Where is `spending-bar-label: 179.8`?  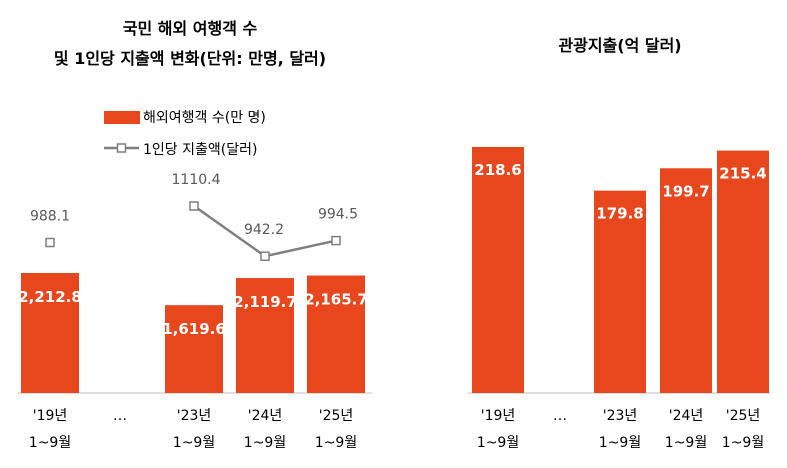 spending-bar-label: 179.8 is located at coordinates (619, 214).